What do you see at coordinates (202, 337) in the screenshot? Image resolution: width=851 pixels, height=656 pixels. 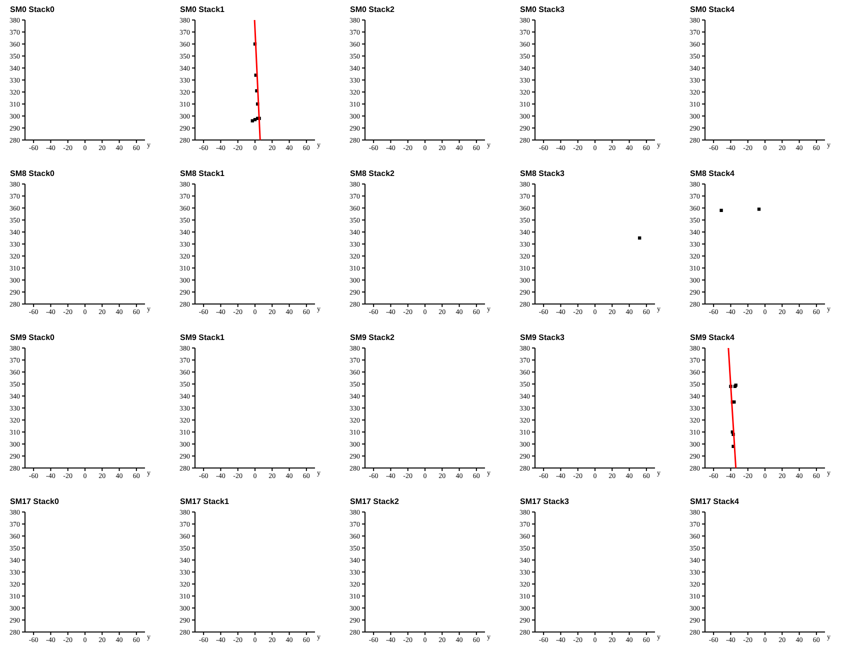 I see `chart-title: SM9 Stack1` at bounding box center [202, 337].